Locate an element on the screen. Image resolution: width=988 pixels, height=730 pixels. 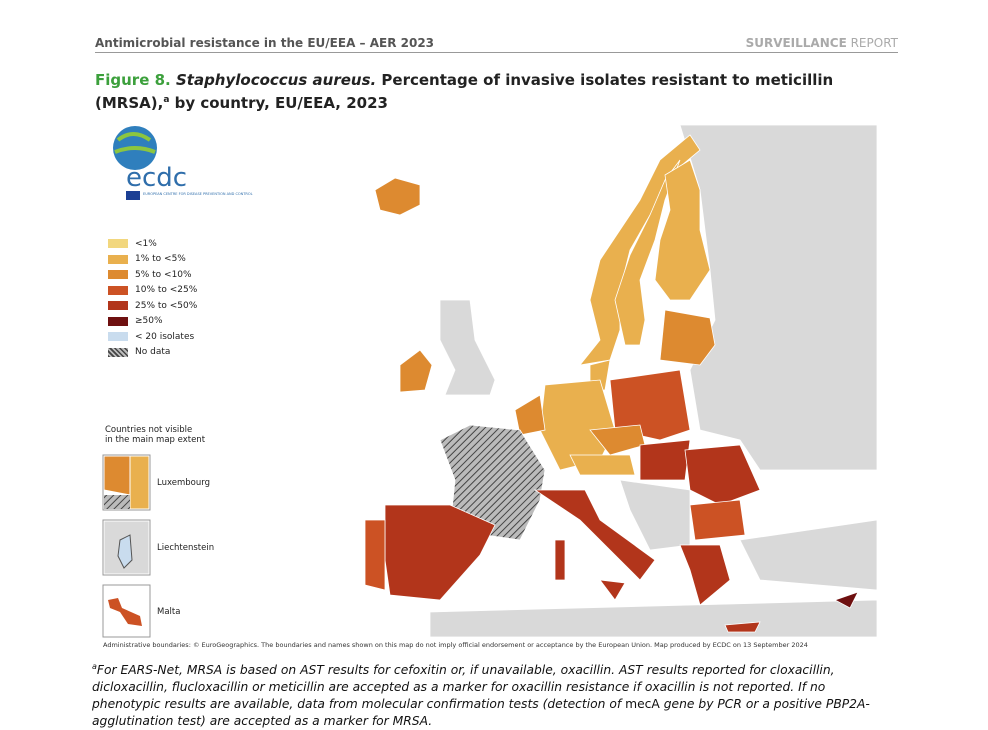
legend-label: 1% to <5% is located at coordinates (160, 259).